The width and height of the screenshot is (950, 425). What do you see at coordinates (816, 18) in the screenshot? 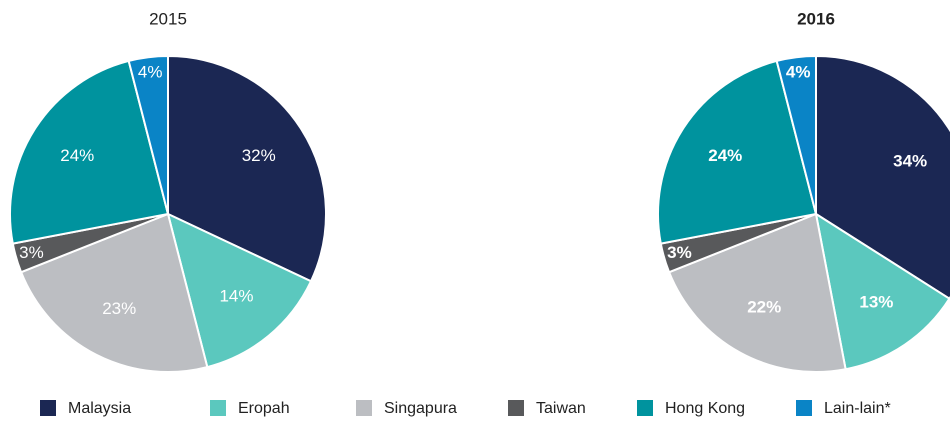
I see `chart-title: 2016` at bounding box center [816, 18].